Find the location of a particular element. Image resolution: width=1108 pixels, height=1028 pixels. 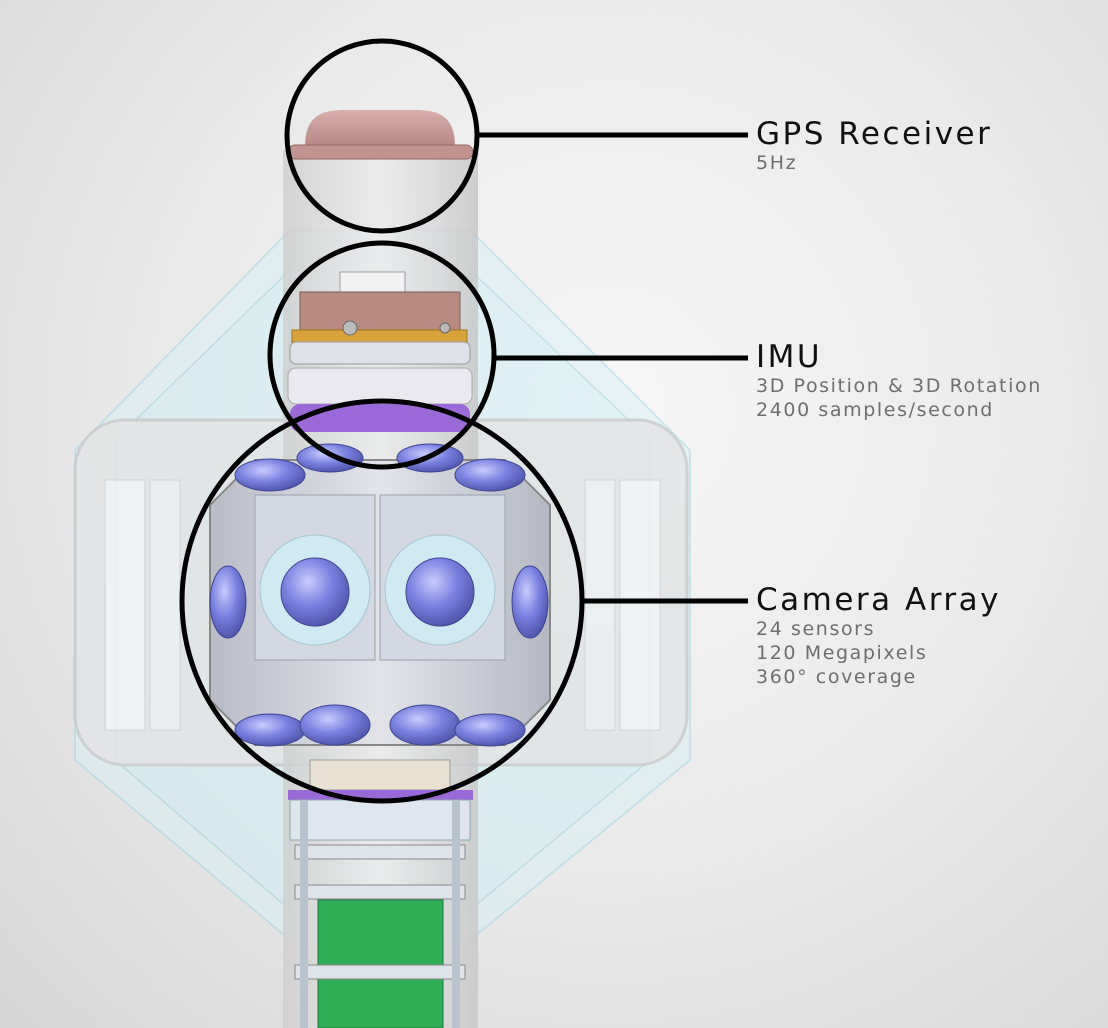

gps-title: GPS Receiver is located at coordinates (874, 134).